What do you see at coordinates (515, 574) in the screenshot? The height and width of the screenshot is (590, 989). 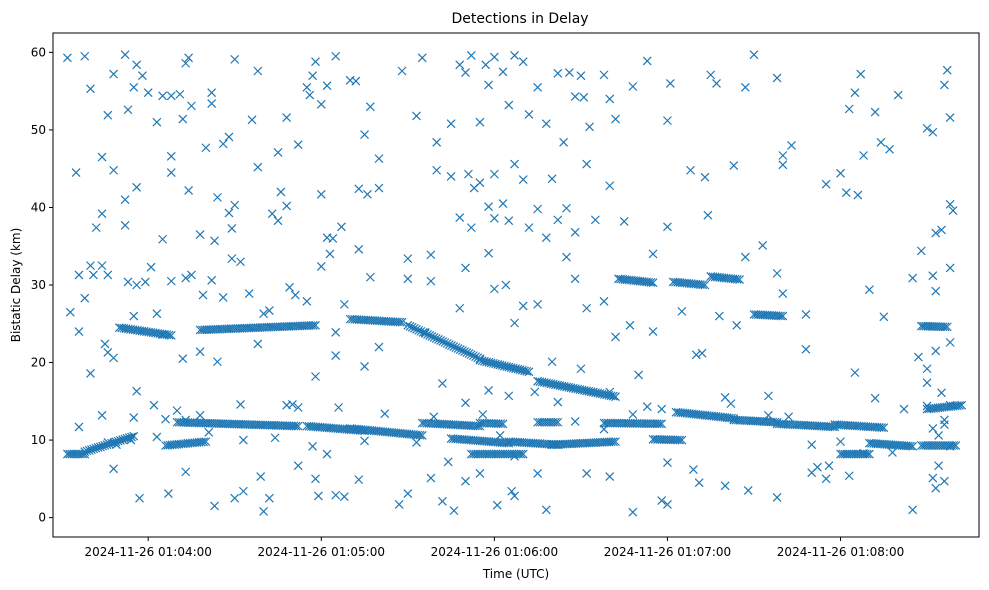 I see `x-axis-label: Time (UTC)` at bounding box center [515, 574].